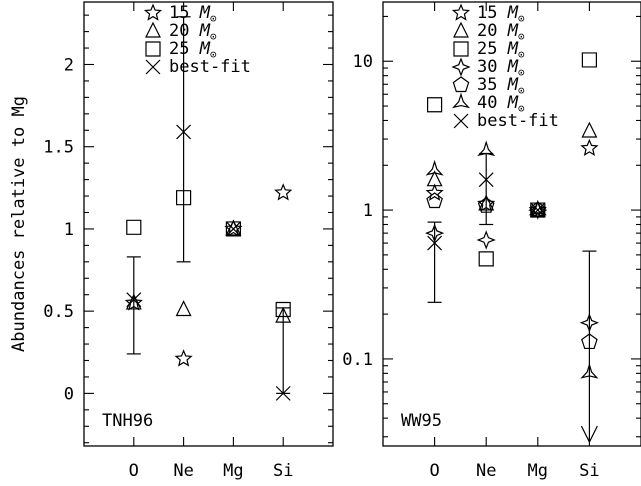  I want to click on y-tick-label: 2, so click(69, 65).